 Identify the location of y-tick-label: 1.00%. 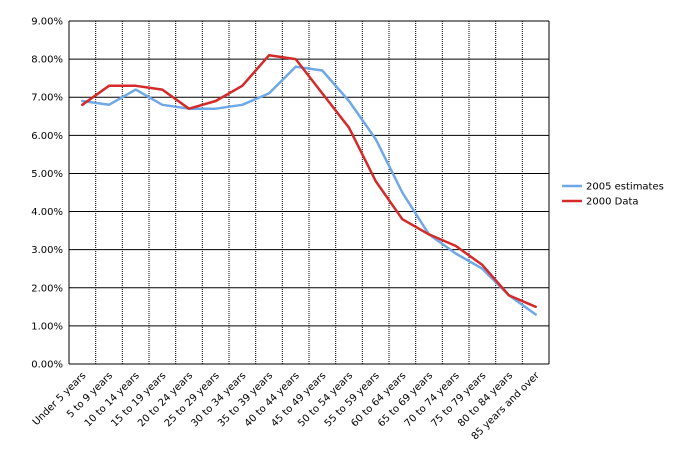
(47, 326).